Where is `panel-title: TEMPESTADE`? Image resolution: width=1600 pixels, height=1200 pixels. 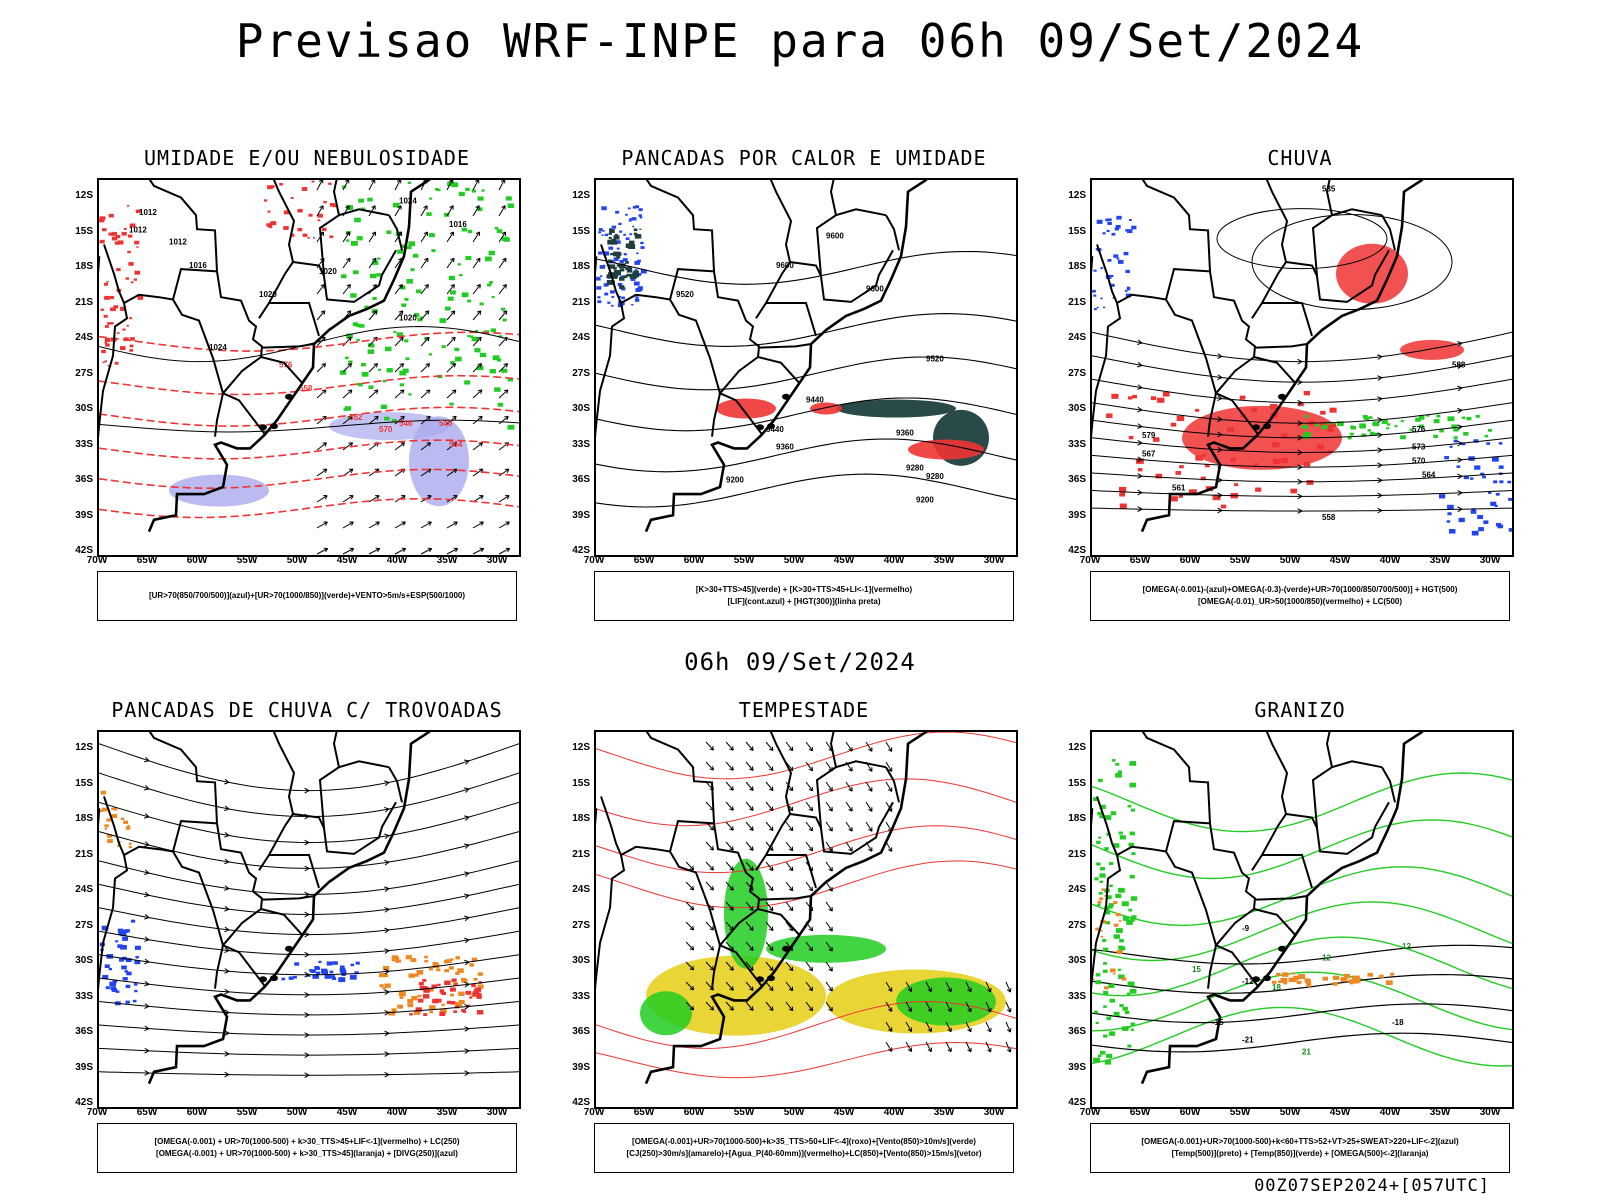
panel-title: TEMPESTADE is located at coordinates (804, 710).